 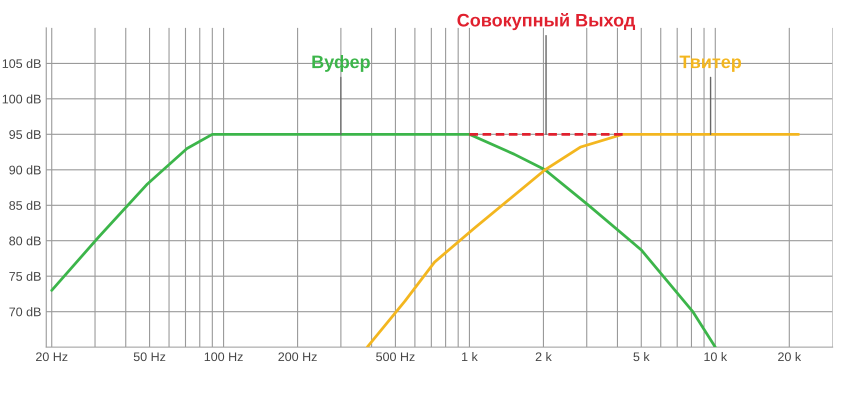 What do you see at coordinates (395, 357) in the screenshot?
I see `x-tick-label: 500 Hz` at bounding box center [395, 357].